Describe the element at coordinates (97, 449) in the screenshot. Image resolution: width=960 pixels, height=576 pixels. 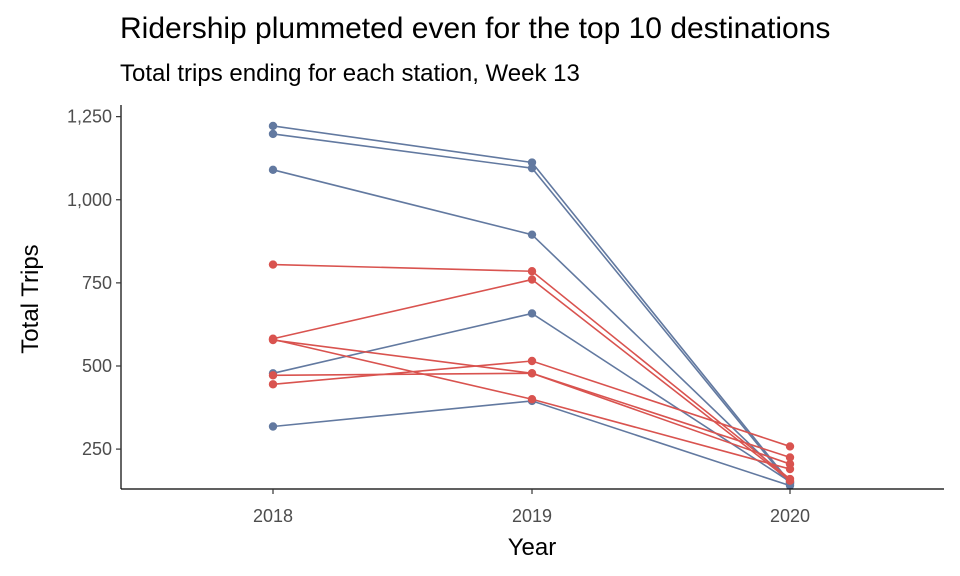
I see `y-tick-label: 250` at that location.